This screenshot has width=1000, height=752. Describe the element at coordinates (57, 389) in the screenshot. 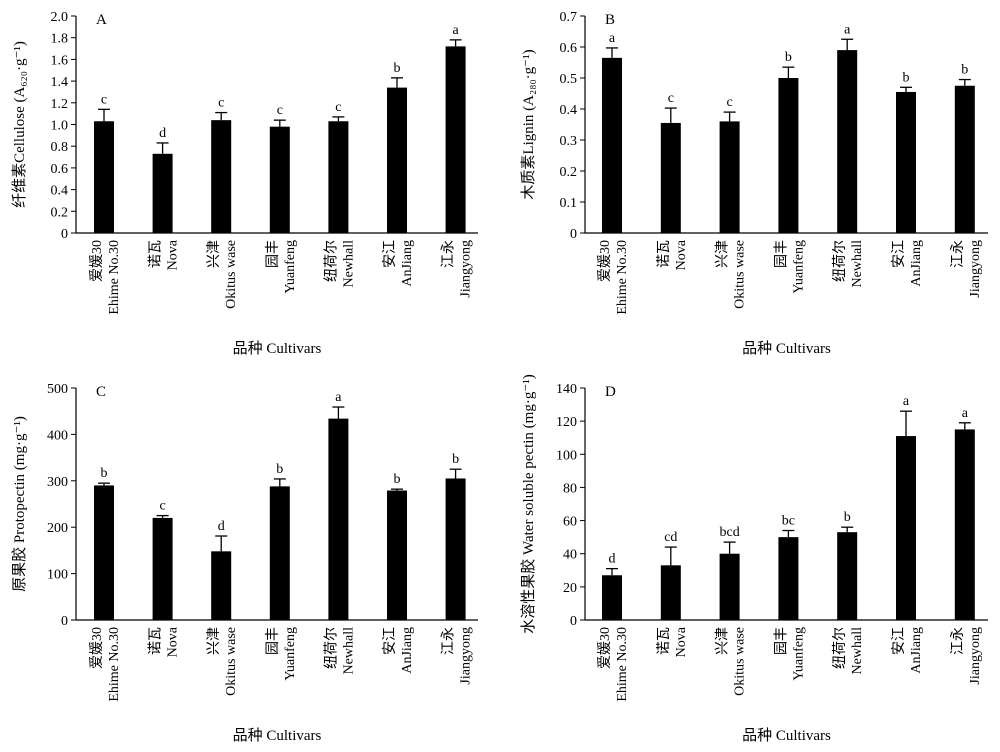

I see `y-tick-label: 500` at that location.